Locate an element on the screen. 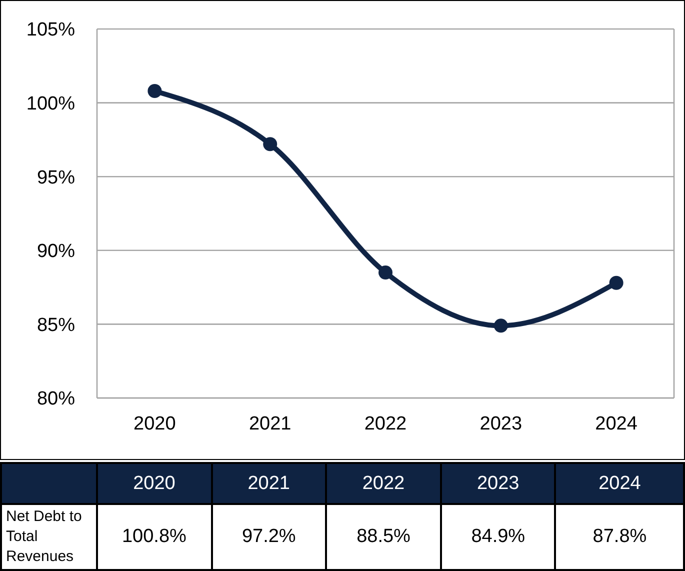 The image size is (685, 571). data-label: 97.2% is located at coordinates (269, 537).